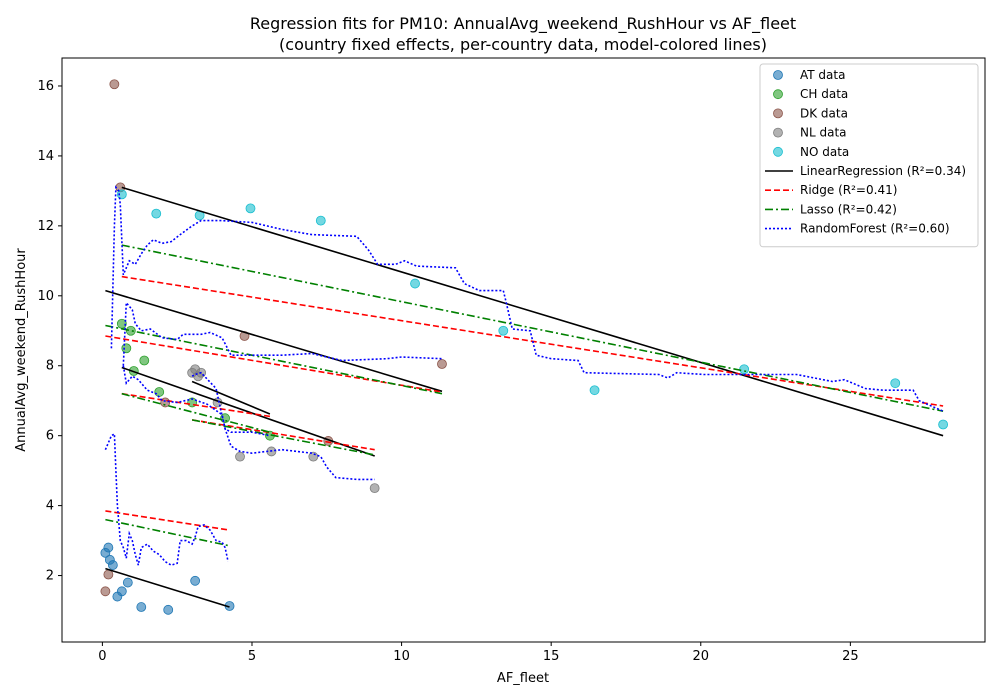 The height and width of the screenshot is (700, 1000). I want to click on y-tick-label: 8, so click(50, 366).